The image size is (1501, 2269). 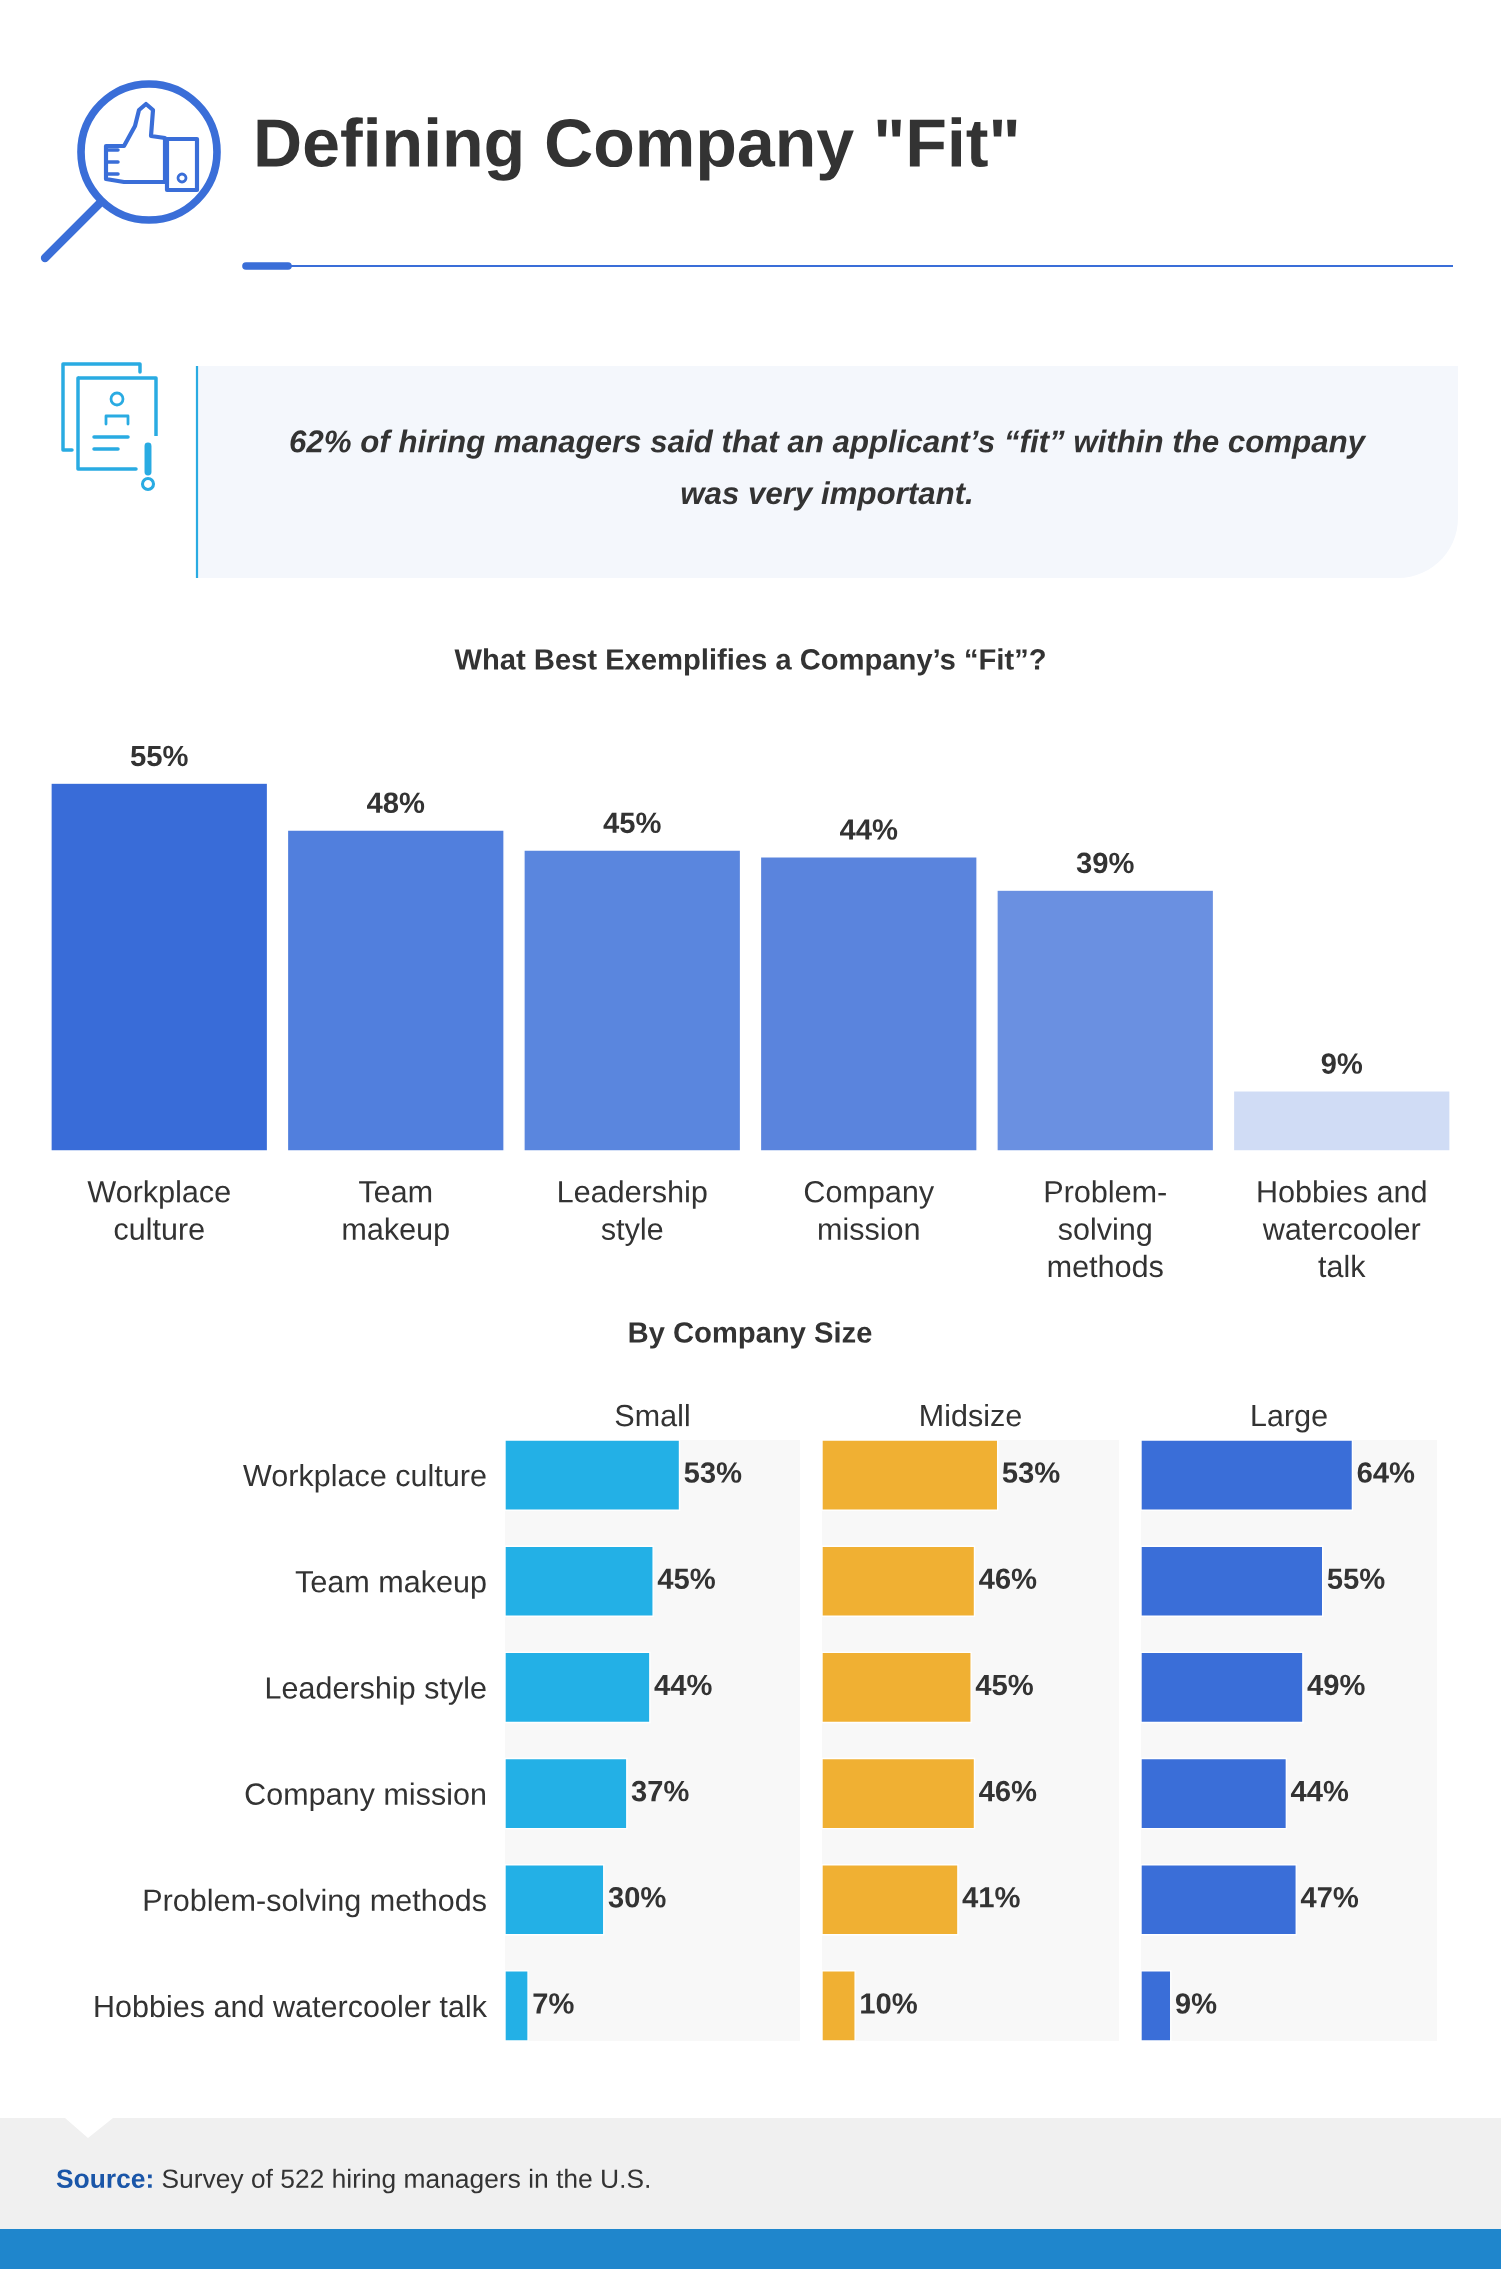 I want to click on y-tick-label: Team makeup, so click(x=390, y=1584).